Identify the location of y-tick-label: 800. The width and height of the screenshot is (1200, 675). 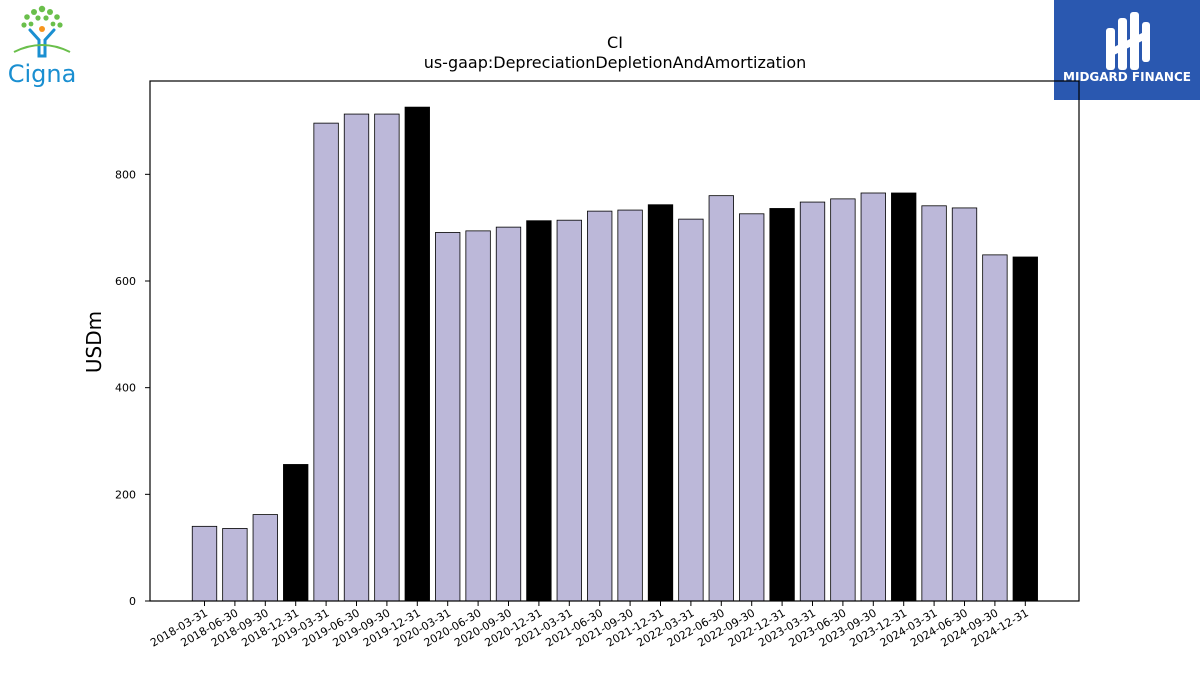
(125, 174).